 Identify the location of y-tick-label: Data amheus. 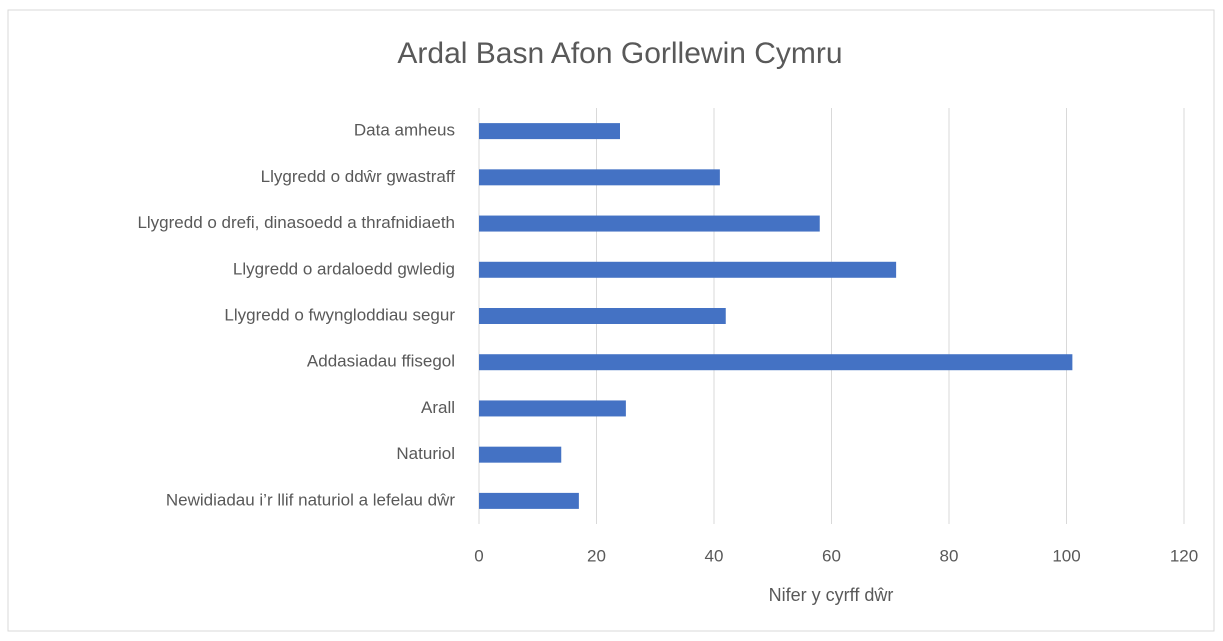
(404, 130).